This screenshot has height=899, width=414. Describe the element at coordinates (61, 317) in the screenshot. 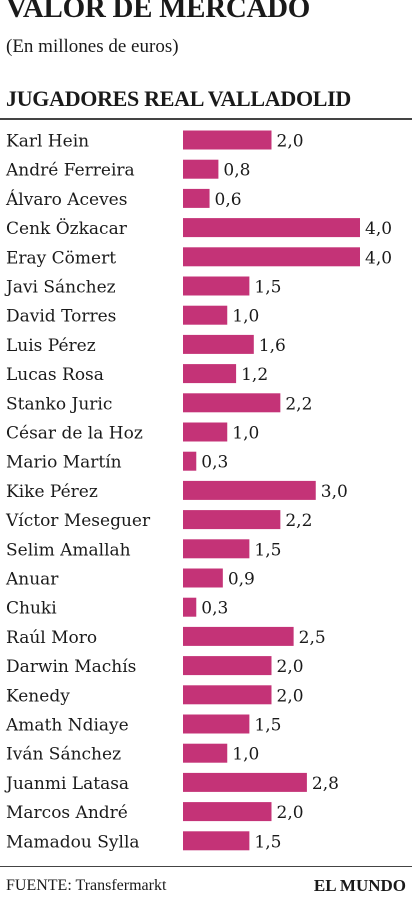

I see `category-label: David Torres` at that location.